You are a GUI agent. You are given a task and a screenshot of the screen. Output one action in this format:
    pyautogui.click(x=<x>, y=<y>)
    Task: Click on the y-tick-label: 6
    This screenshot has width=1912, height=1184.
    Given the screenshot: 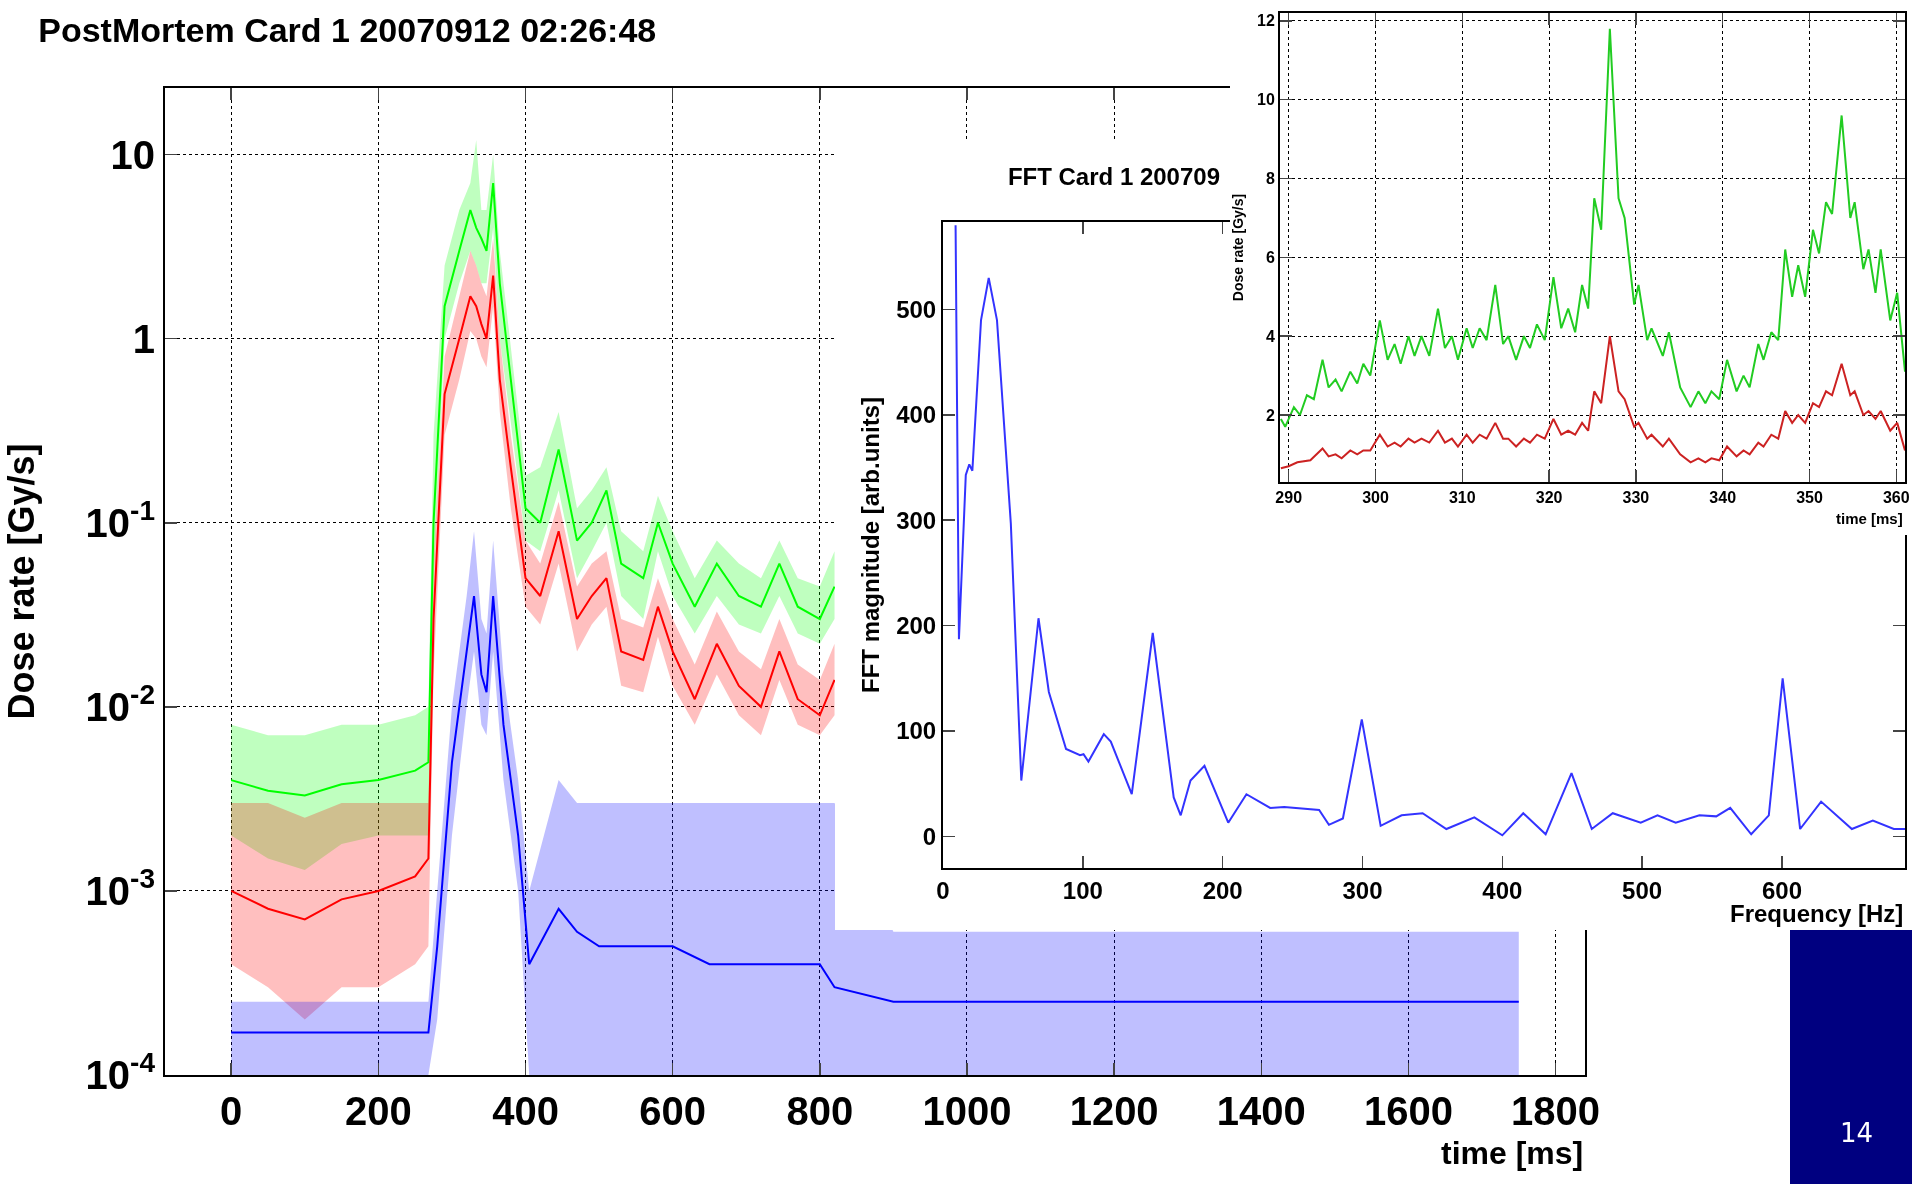 What is the action you would take?
    pyautogui.click(x=1270, y=257)
    